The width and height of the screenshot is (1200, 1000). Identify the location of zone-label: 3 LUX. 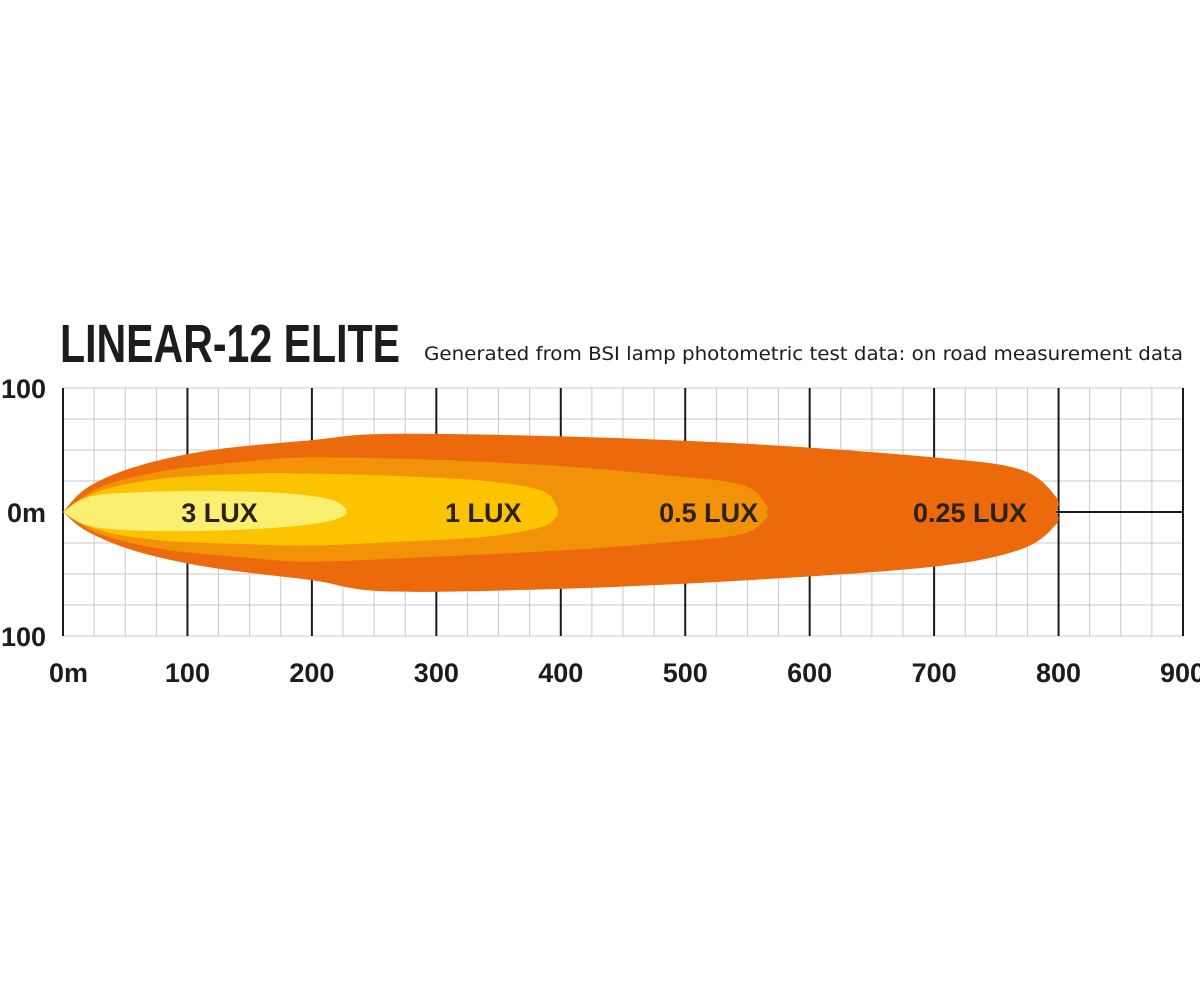
(219, 513).